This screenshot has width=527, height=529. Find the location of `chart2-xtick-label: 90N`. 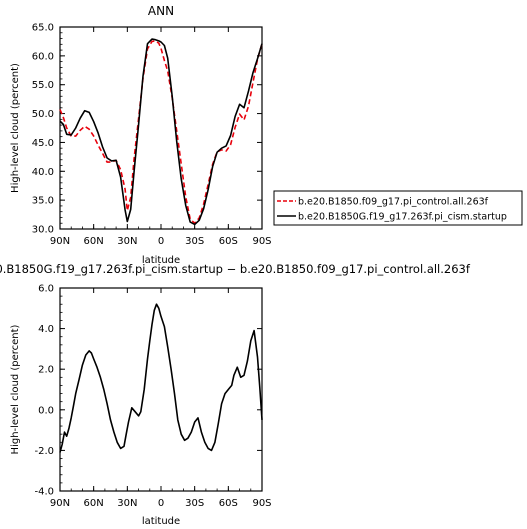

chart2-xtick-label: 90N is located at coordinates (60, 503).